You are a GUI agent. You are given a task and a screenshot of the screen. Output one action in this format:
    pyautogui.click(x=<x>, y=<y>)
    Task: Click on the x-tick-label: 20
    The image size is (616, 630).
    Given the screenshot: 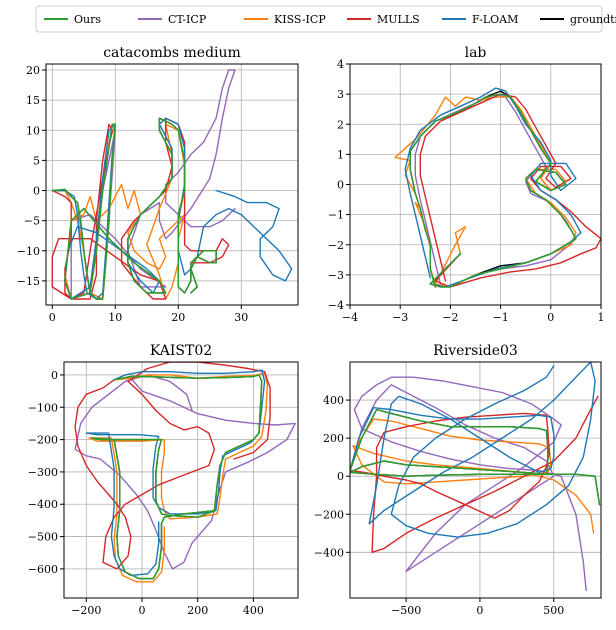 What is the action you would take?
    pyautogui.click(x=178, y=317)
    